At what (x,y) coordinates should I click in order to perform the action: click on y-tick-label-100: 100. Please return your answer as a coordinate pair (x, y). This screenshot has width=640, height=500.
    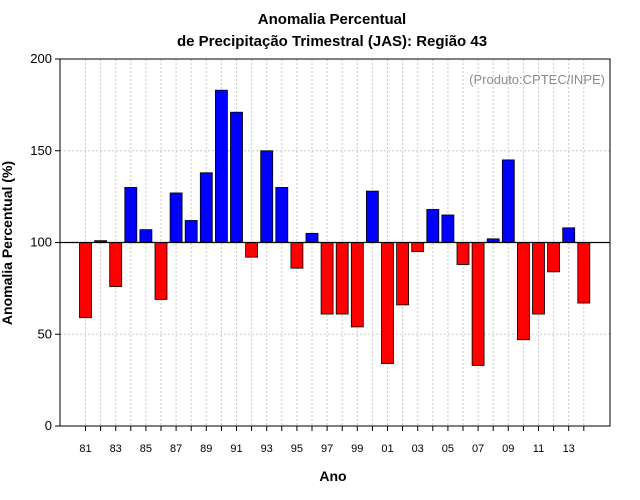
    Looking at the image, I should click on (41, 242).